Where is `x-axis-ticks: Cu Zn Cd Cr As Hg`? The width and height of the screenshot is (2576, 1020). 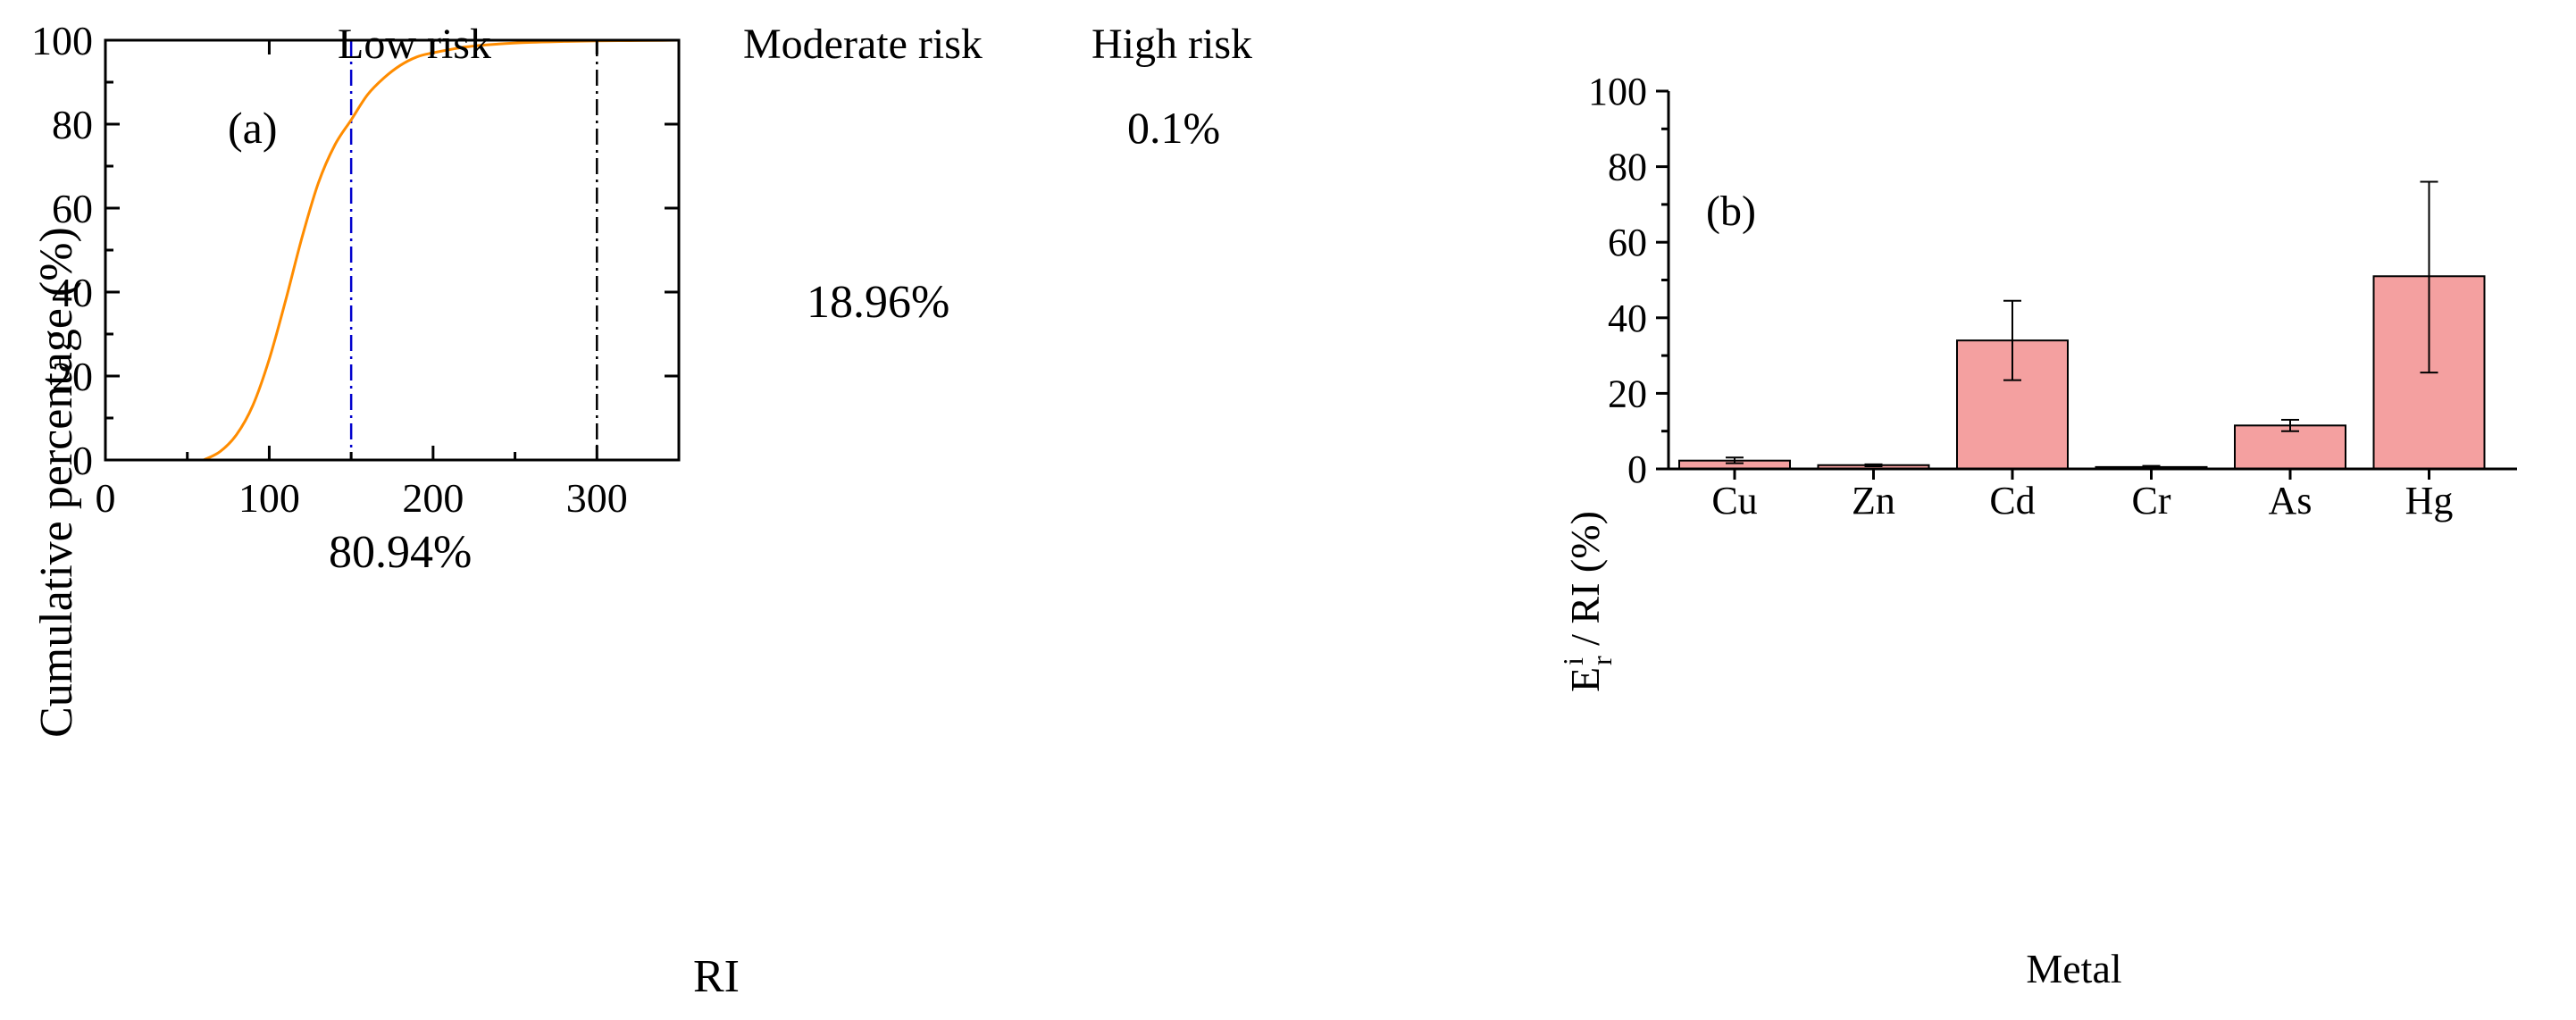
x-axis-ticks: Cu Zn Cd Cr As Hg is located at coordinates (2082, 496).